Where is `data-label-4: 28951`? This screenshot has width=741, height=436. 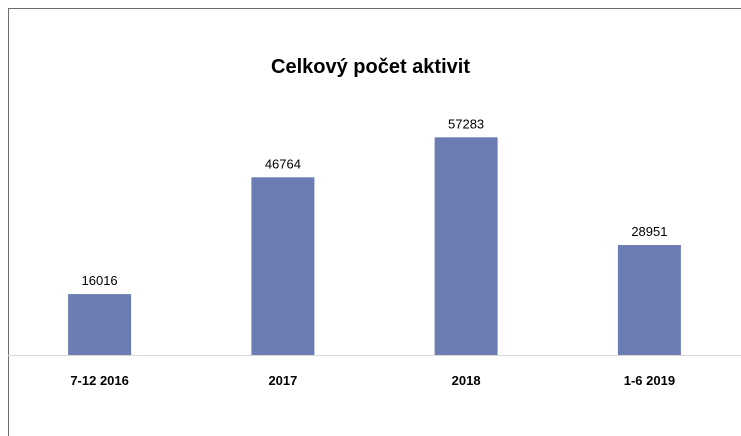 data-label-4: 28951 is located at coordinates (649, 231).